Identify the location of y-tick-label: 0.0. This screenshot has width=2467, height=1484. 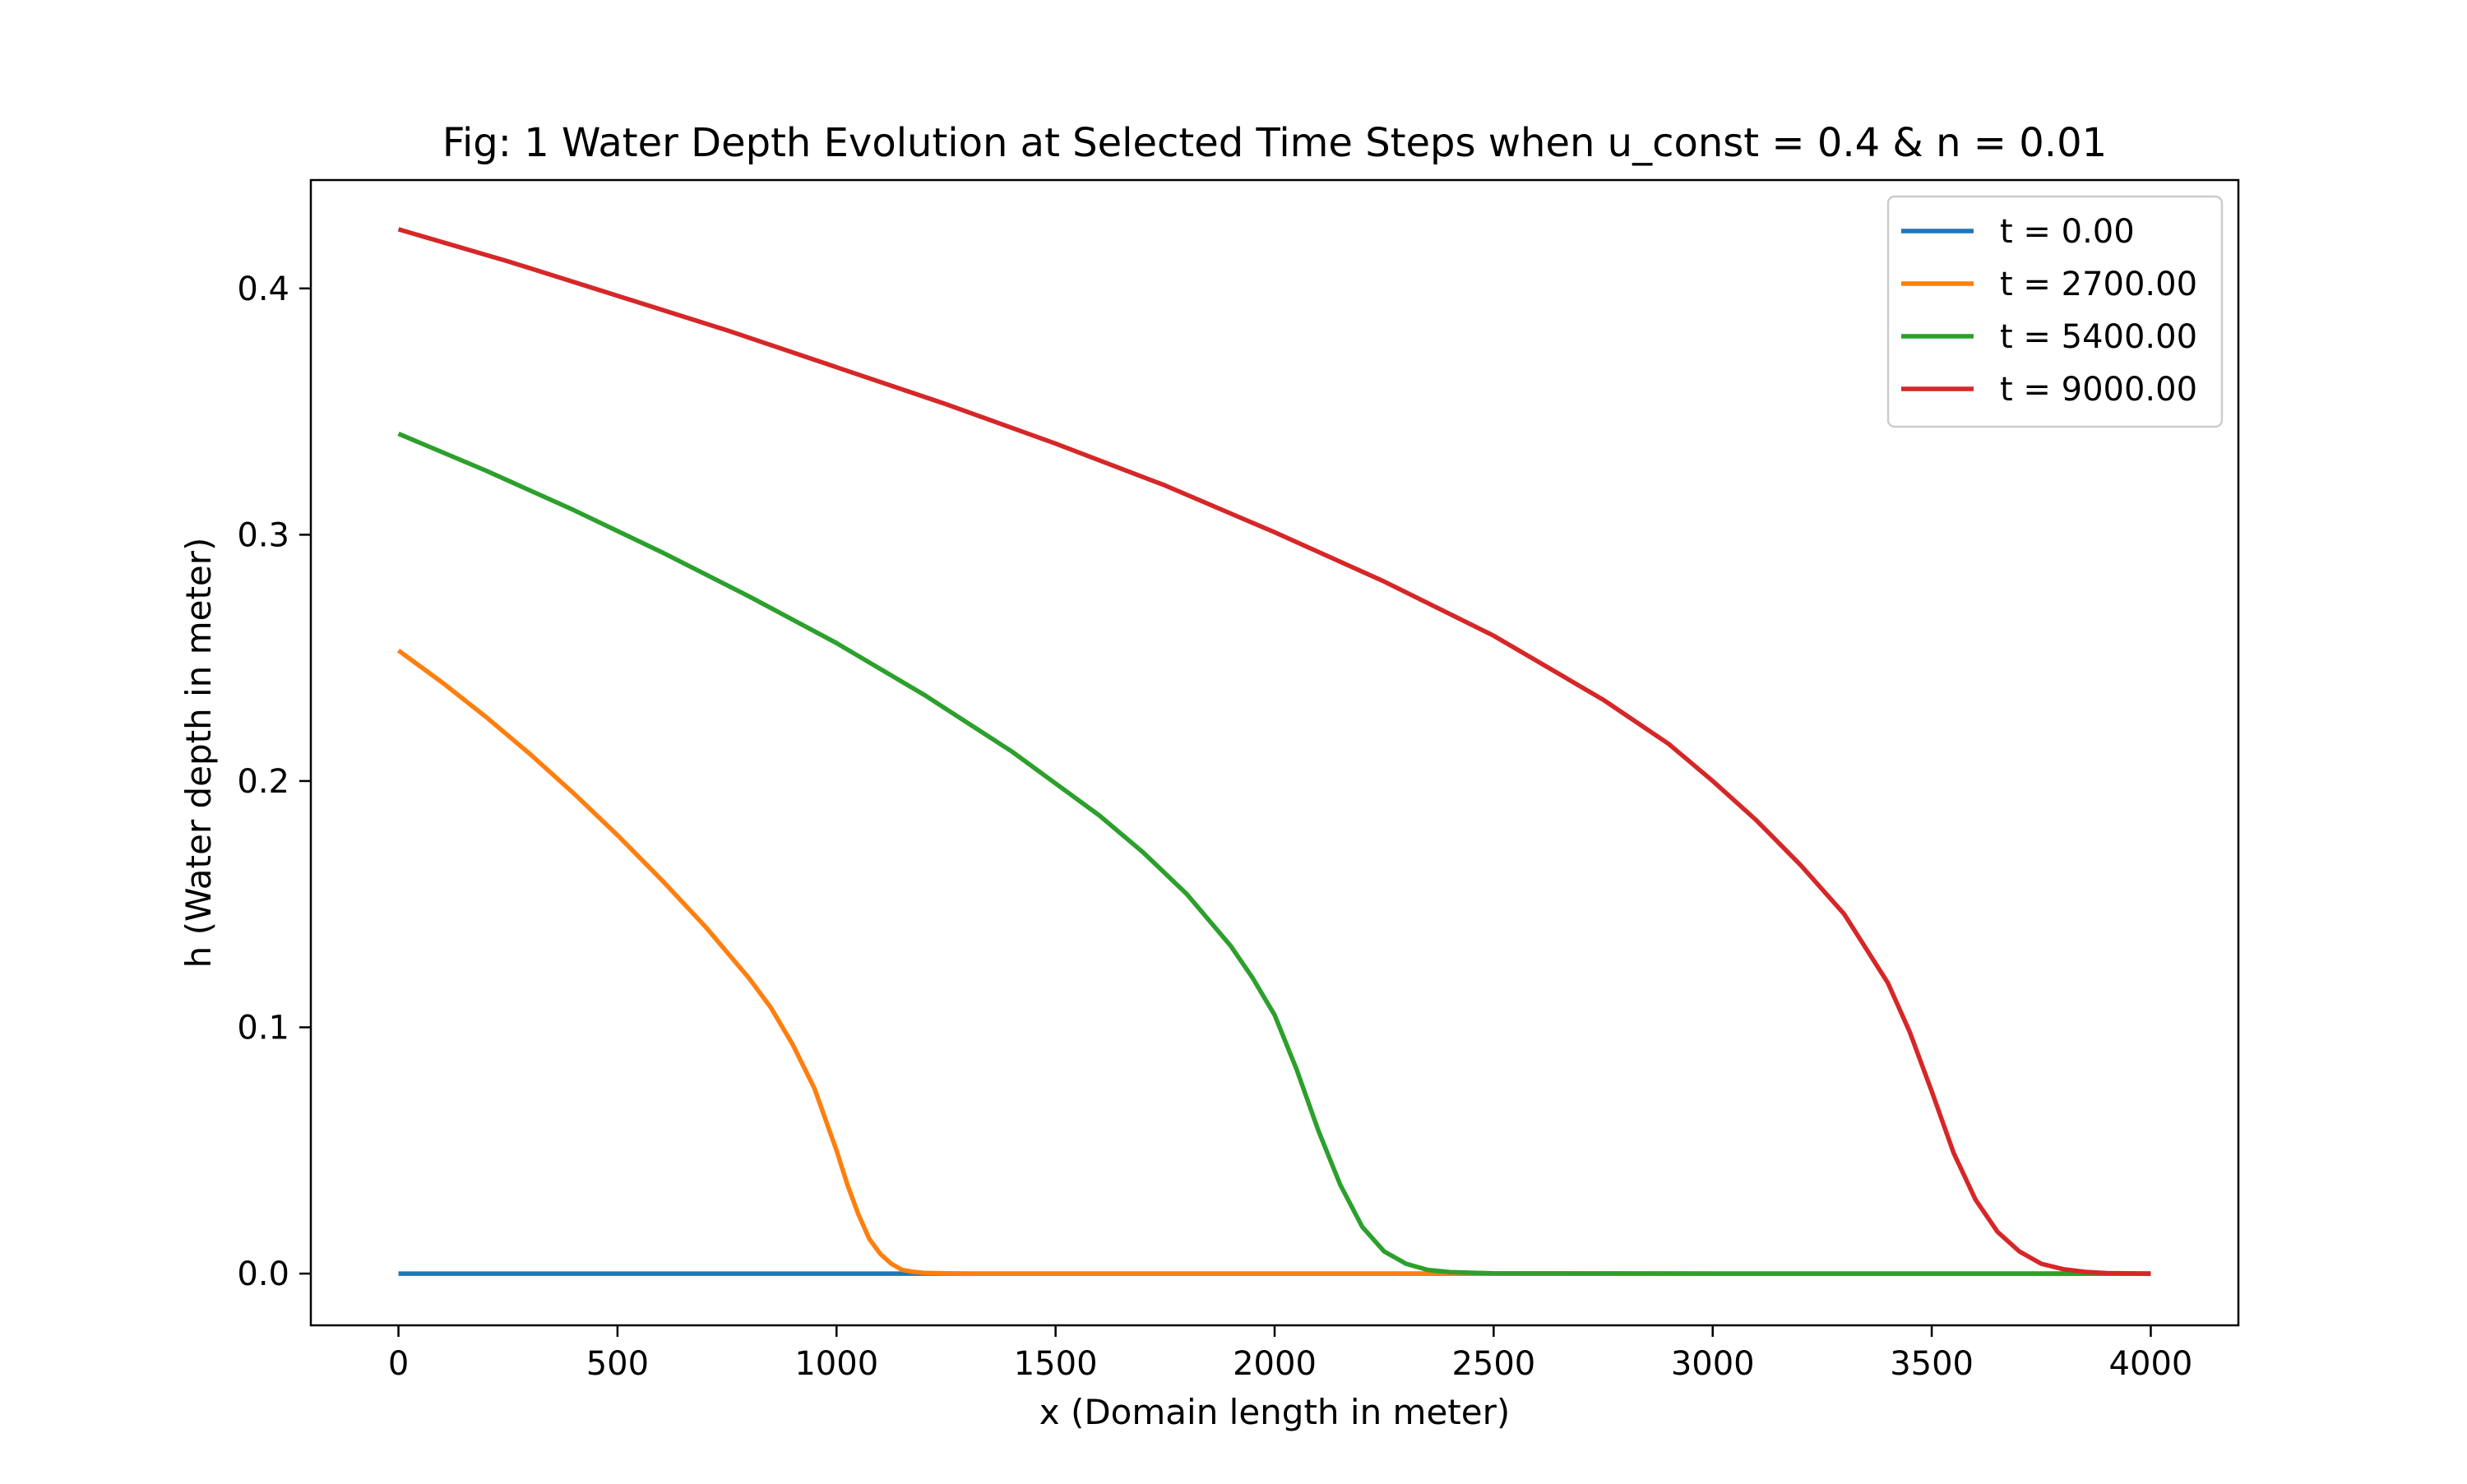
(263, 1274).